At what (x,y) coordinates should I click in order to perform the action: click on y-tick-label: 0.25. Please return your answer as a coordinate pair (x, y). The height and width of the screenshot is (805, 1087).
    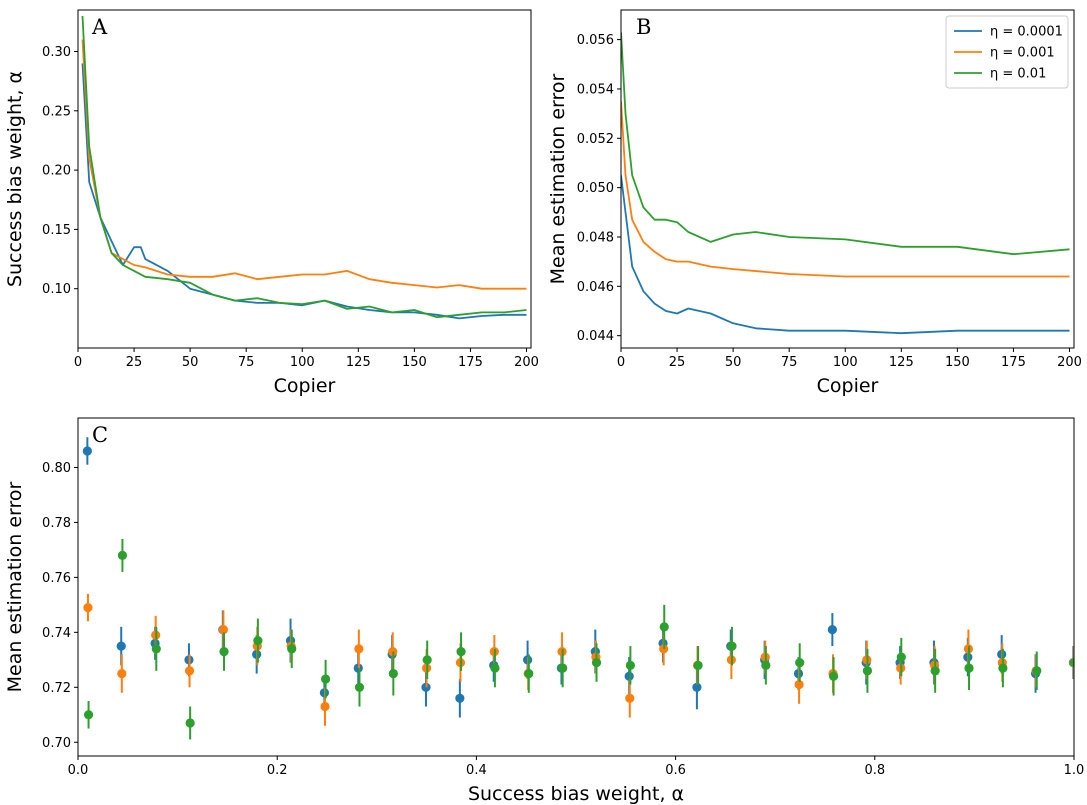
    Looking at the image, I should click on (56, 111).